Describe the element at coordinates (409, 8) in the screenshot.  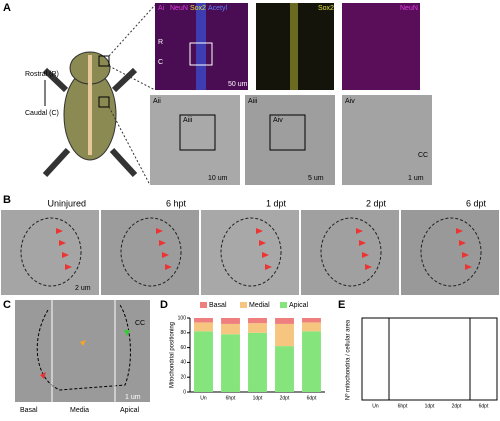
I see `channel: NeuN` at that location.